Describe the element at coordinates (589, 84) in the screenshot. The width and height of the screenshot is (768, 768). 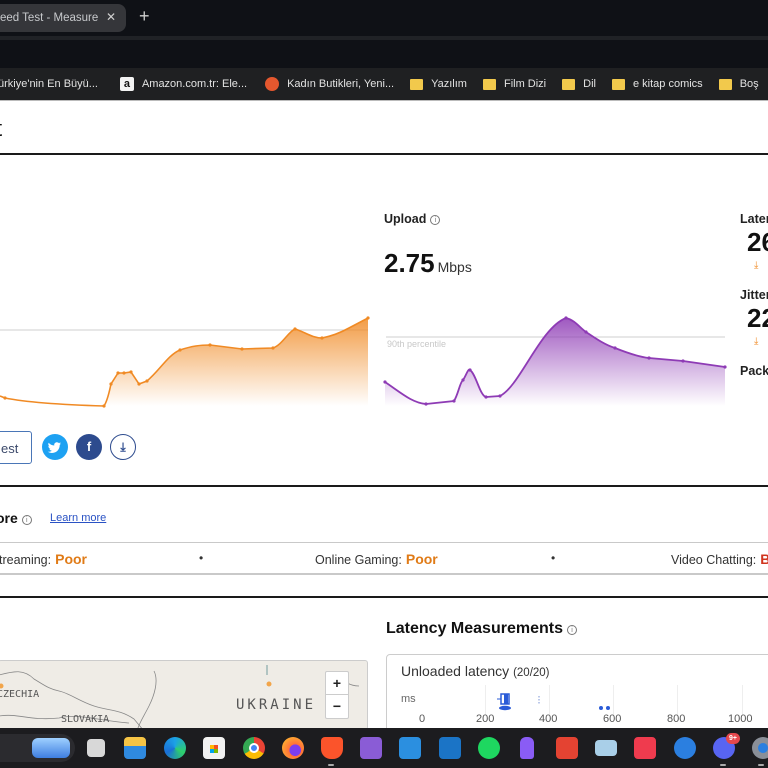
I see `bookmark-label: Dil` at that location.